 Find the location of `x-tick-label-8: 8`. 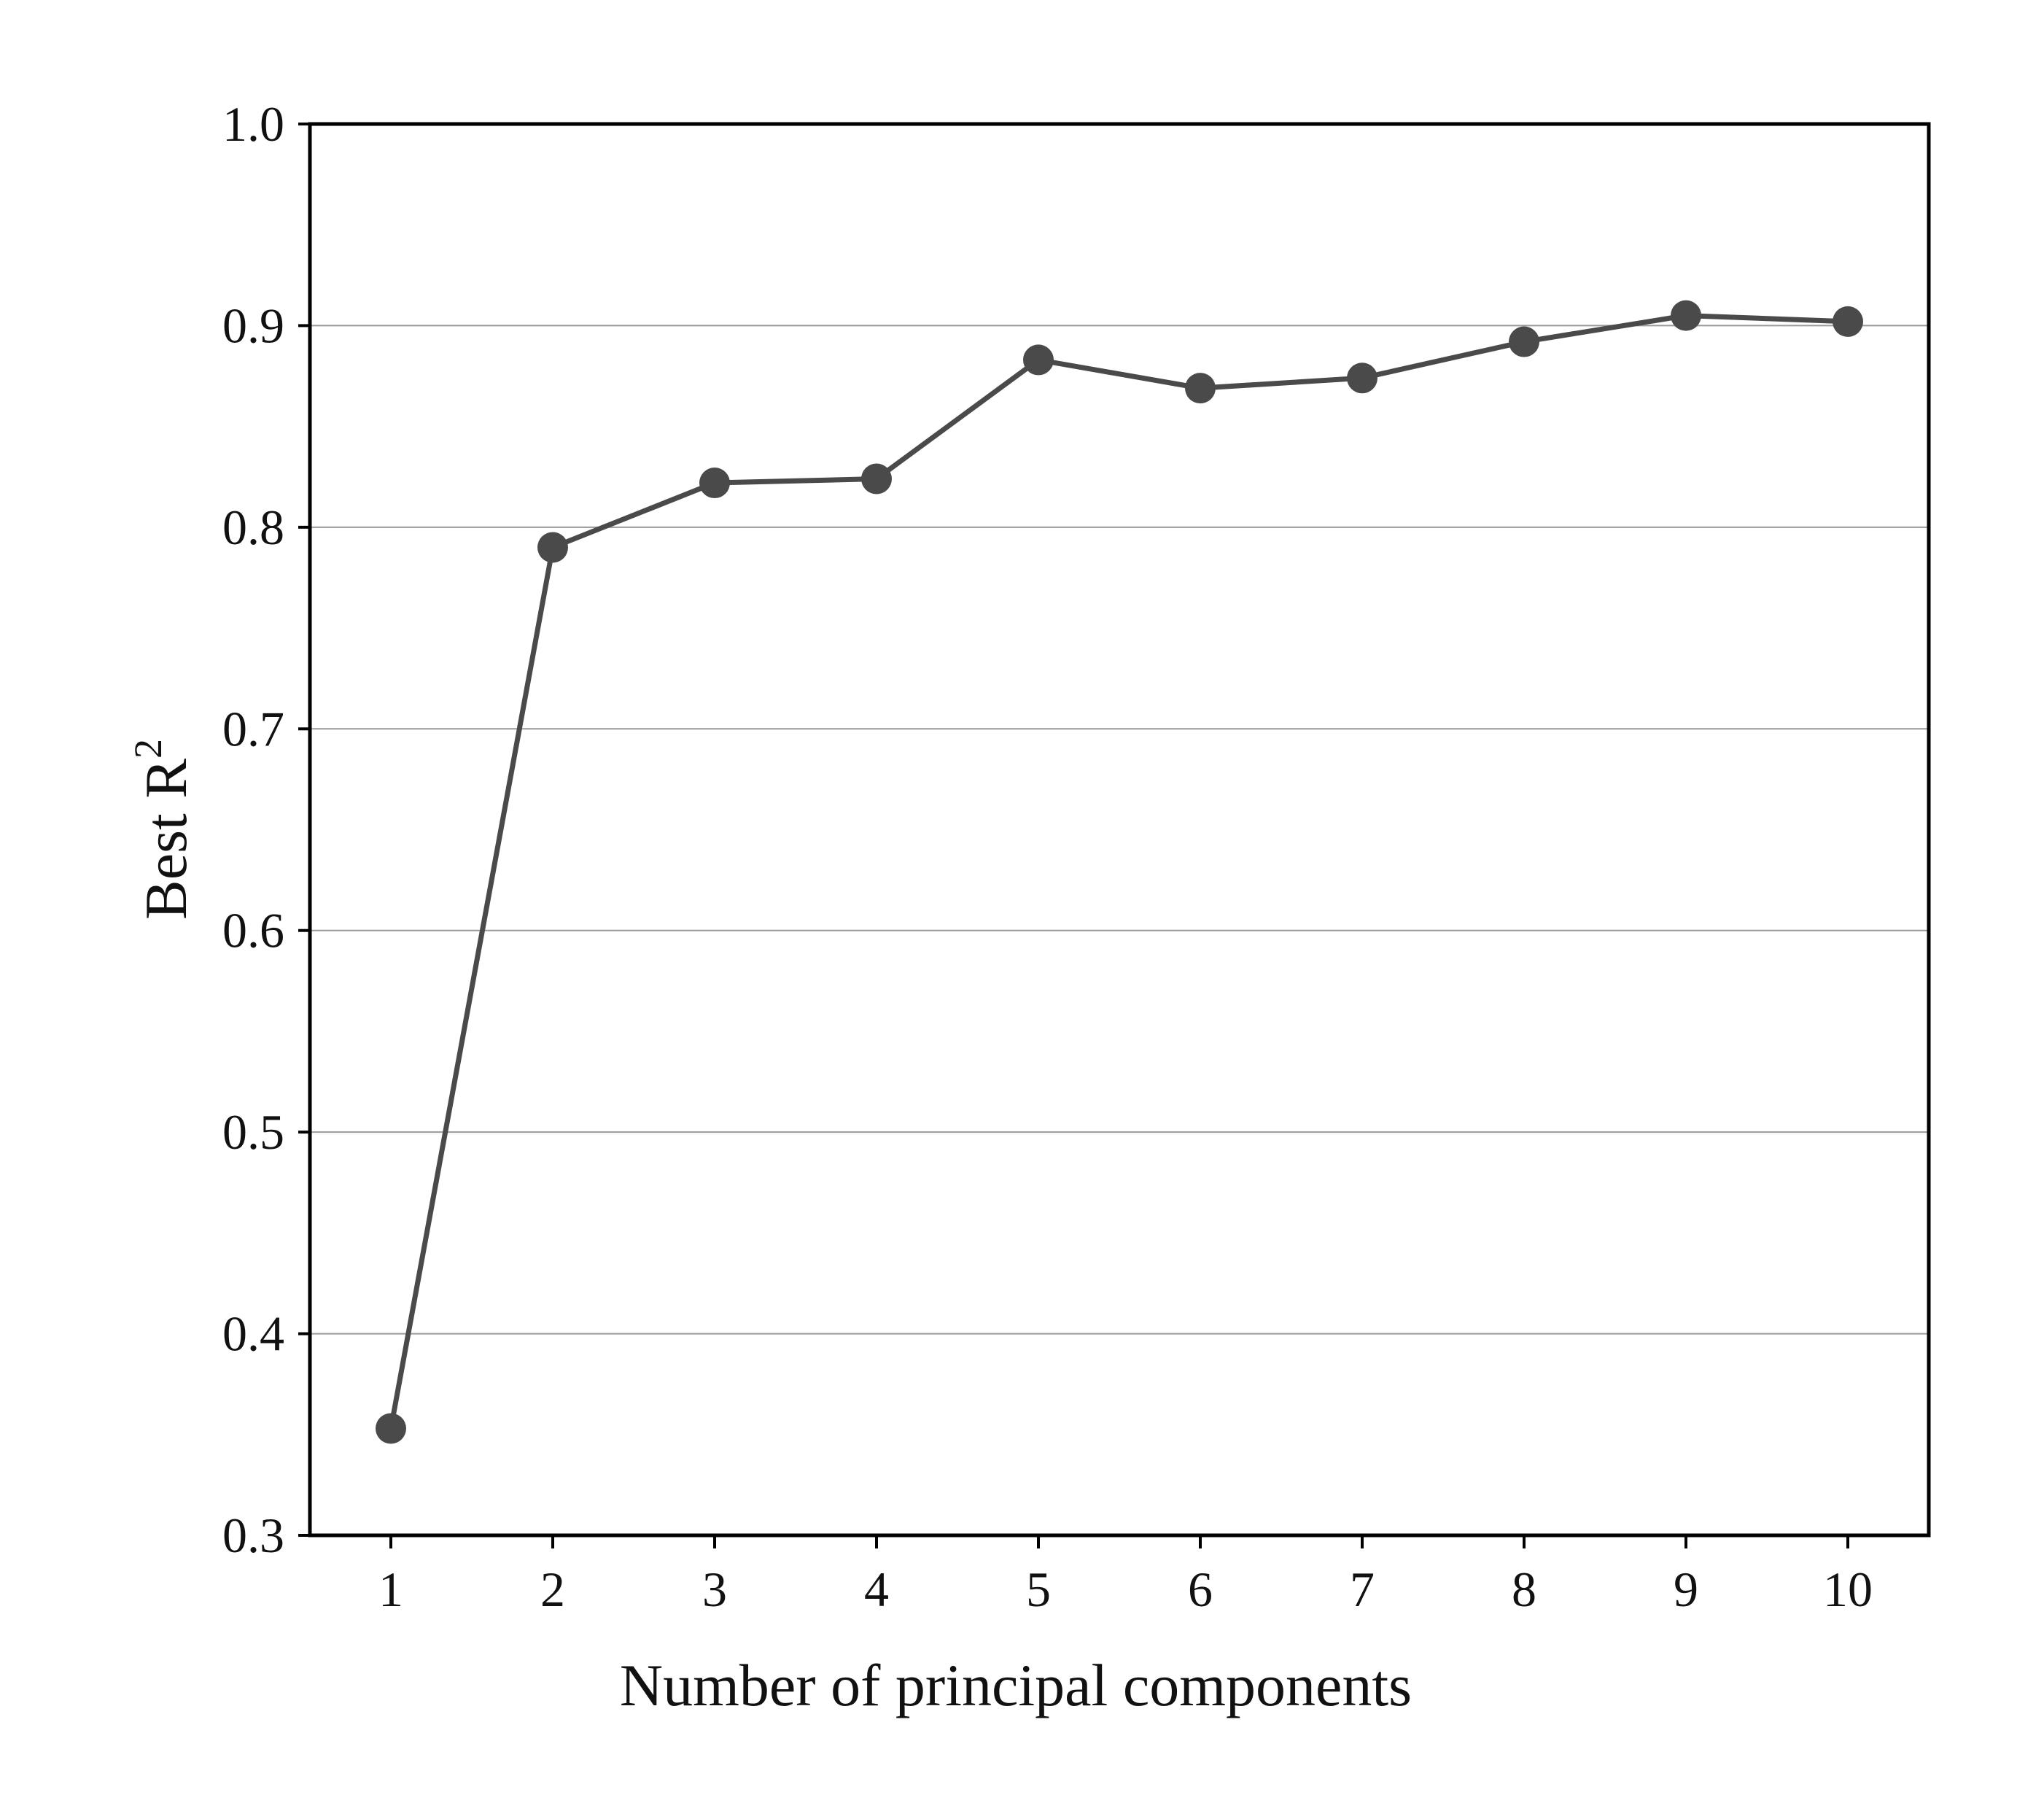

x-tick-label-8: 8 is located at coordinates (1524, 1590).